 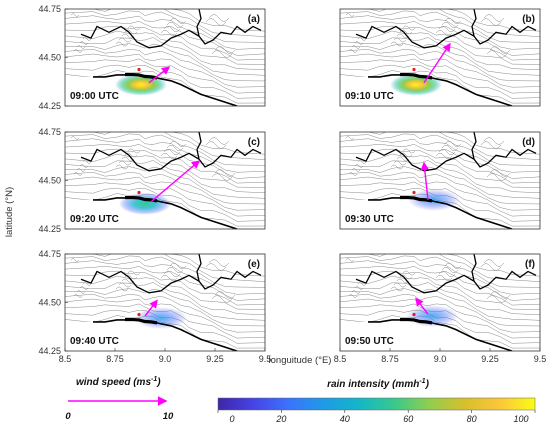 What do you see at coordinates (165, 335) in the screenshot?
I see `sea-area` at bounding box center [165, 335].